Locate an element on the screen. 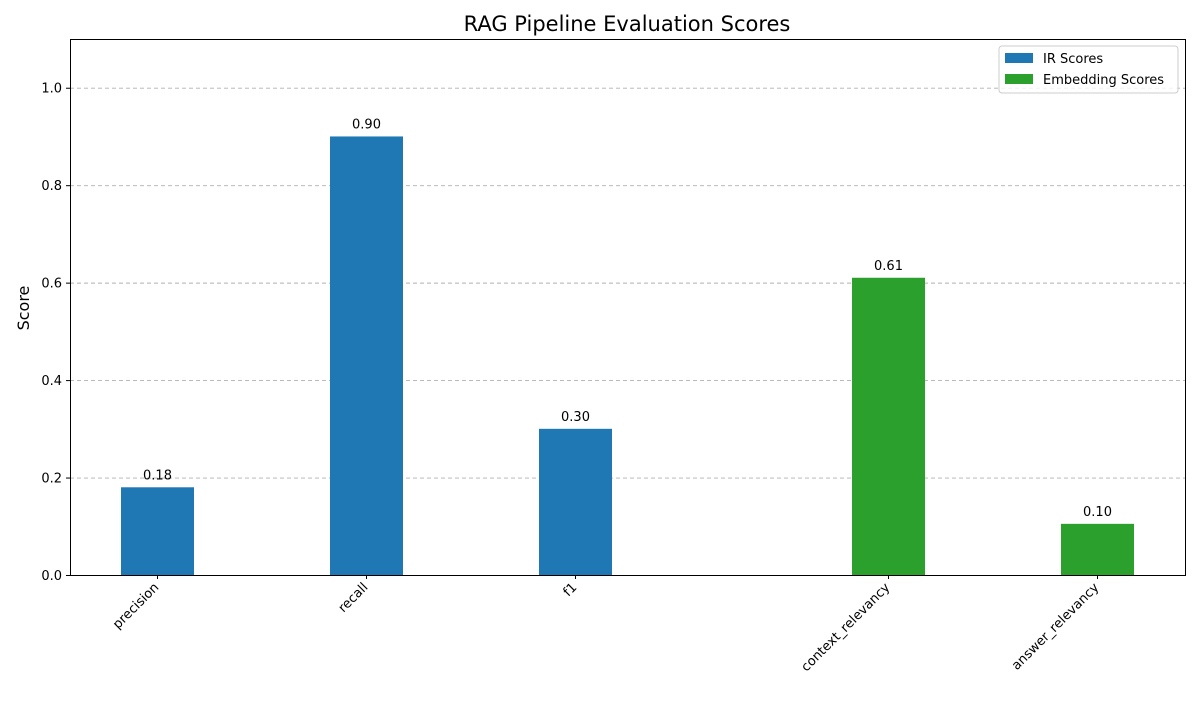 The width and height of the screenshot is (1200, 704). y-axis-ticks: 0.0 0.2 0.4 0.6 0.8 1.0 is located at coordinates (55, 333).